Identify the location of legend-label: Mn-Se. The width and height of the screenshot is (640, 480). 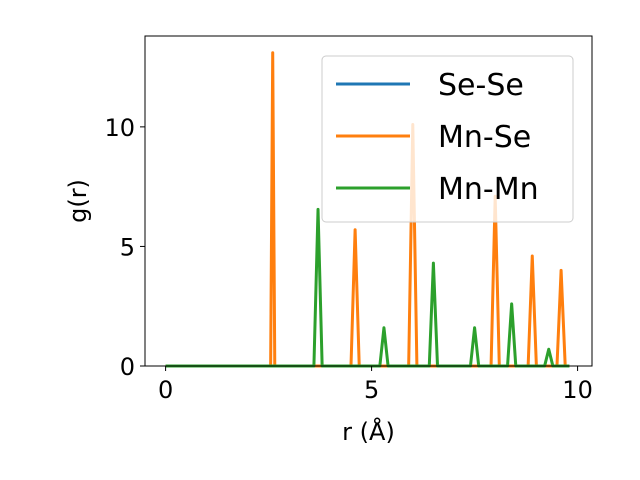
(484, 137).